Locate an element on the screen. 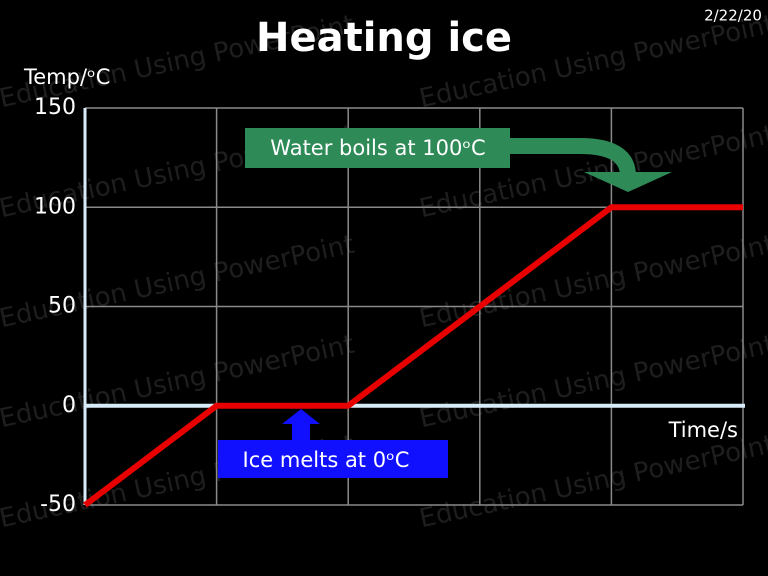 This screenshot has width=768, height=576. annotation: Water boils at 100ᵒC is located at coordinates (377, 148).